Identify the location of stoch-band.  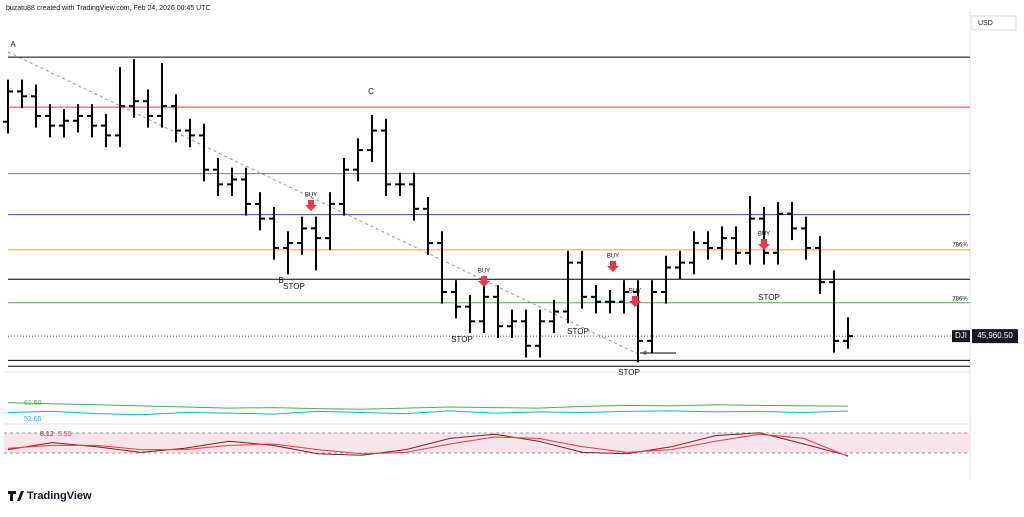
(487, 443).